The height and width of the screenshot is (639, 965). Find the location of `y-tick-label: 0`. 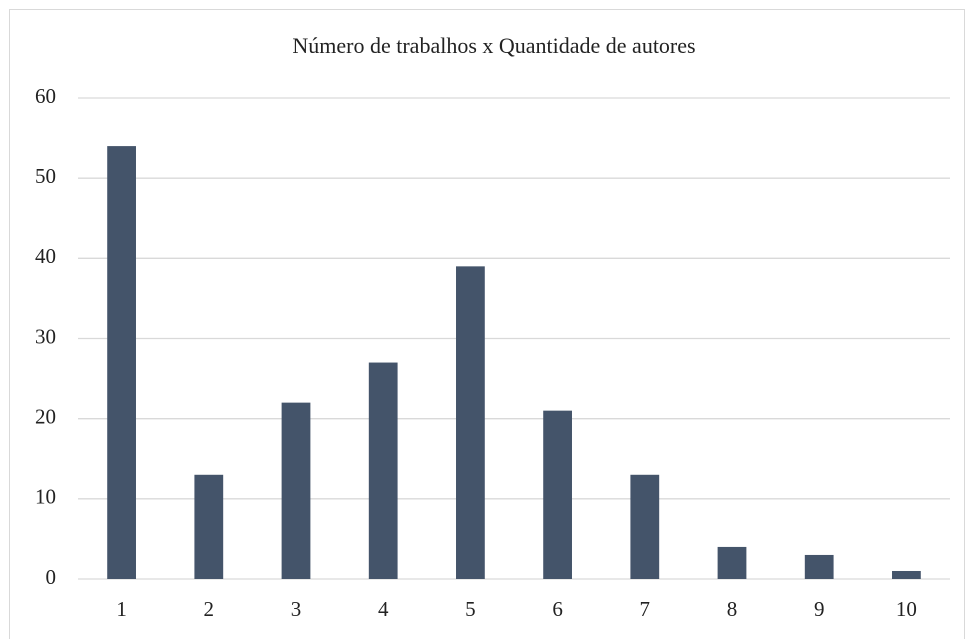

y-tick-label: 0 is located at coordinates (51, 577).